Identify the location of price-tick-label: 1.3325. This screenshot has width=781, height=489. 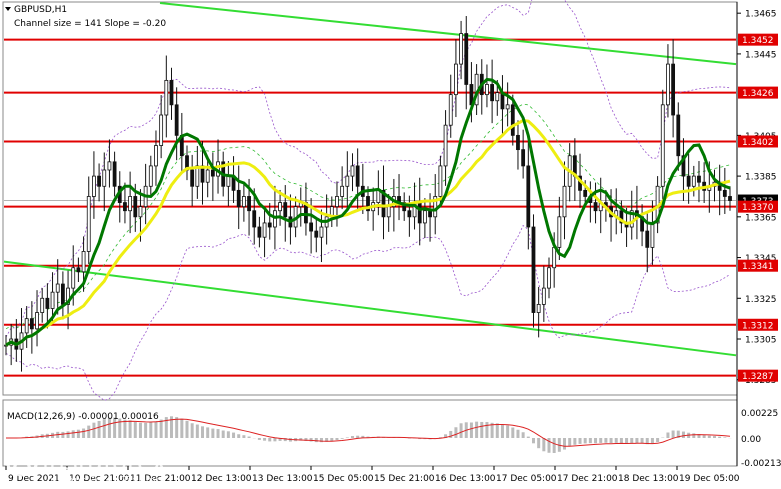
(761, 300).